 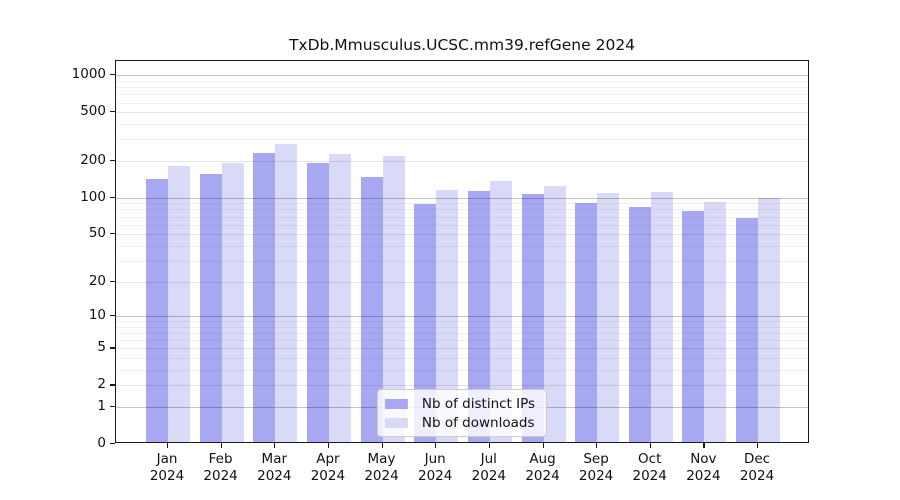 I want to click on legend-swatch-downloads, so click(x=396, y=422).